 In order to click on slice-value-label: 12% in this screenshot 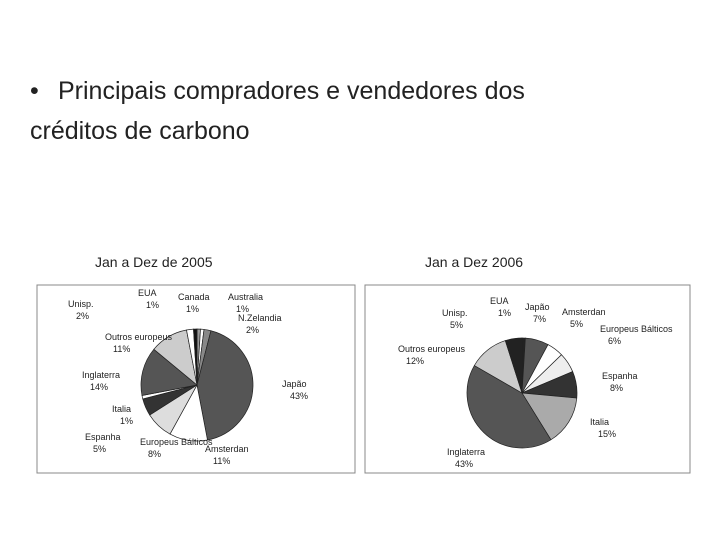, I will do `click(415, 361)`.